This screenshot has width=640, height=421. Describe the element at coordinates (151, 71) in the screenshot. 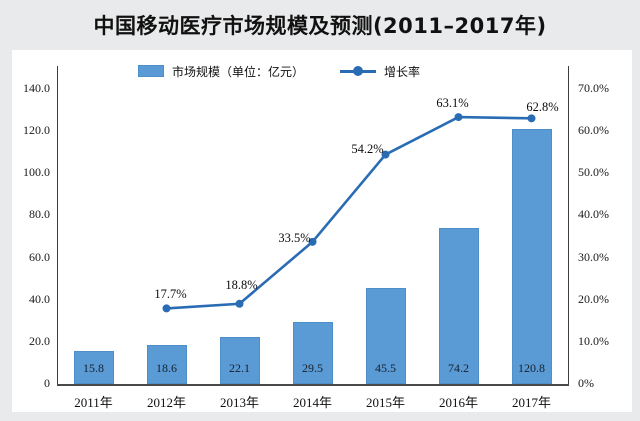

I see `bar-swatch-icon` at that location.